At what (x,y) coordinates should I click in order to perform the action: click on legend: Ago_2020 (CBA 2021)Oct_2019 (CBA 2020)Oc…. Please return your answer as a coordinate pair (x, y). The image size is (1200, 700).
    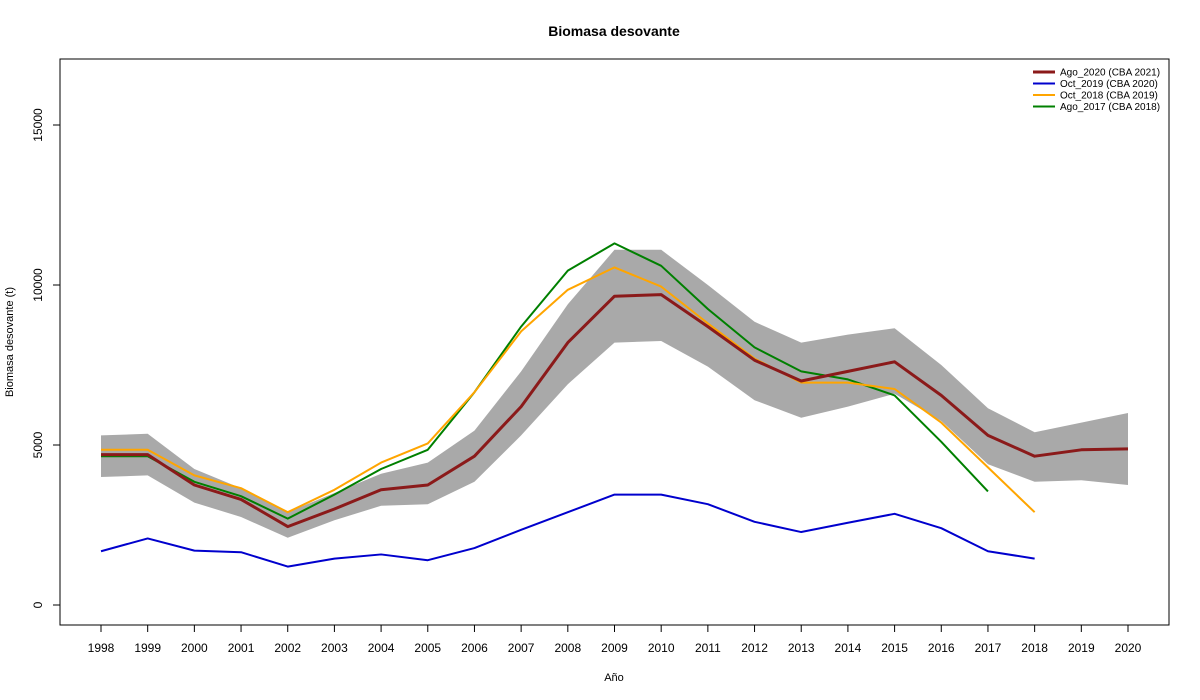
    Looking at the image, I should click on (1096, 90).